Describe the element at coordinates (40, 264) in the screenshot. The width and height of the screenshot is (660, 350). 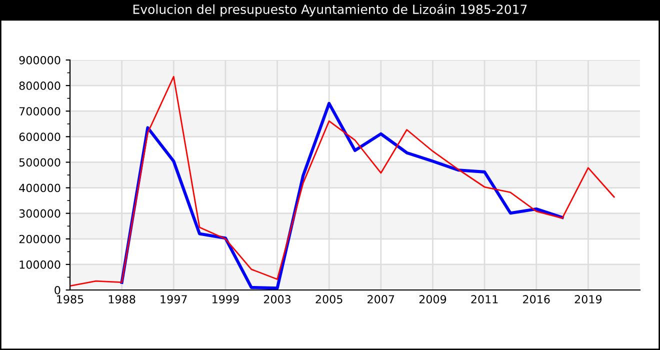
I see `y-tick-label: 100000` at that location.